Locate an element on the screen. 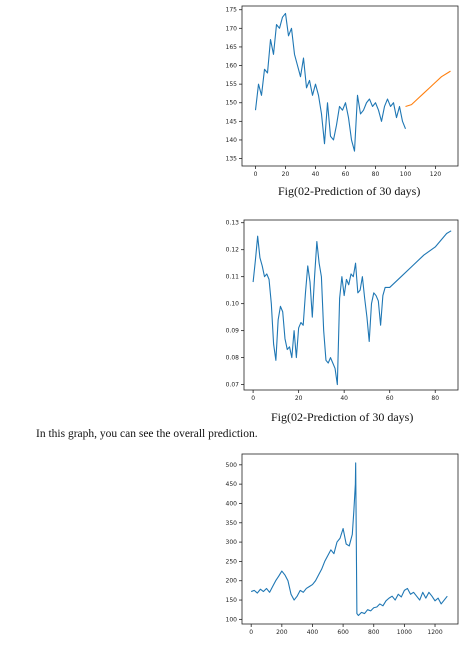  y-tick-label: 0.13 is located at coordinates (233, 223).